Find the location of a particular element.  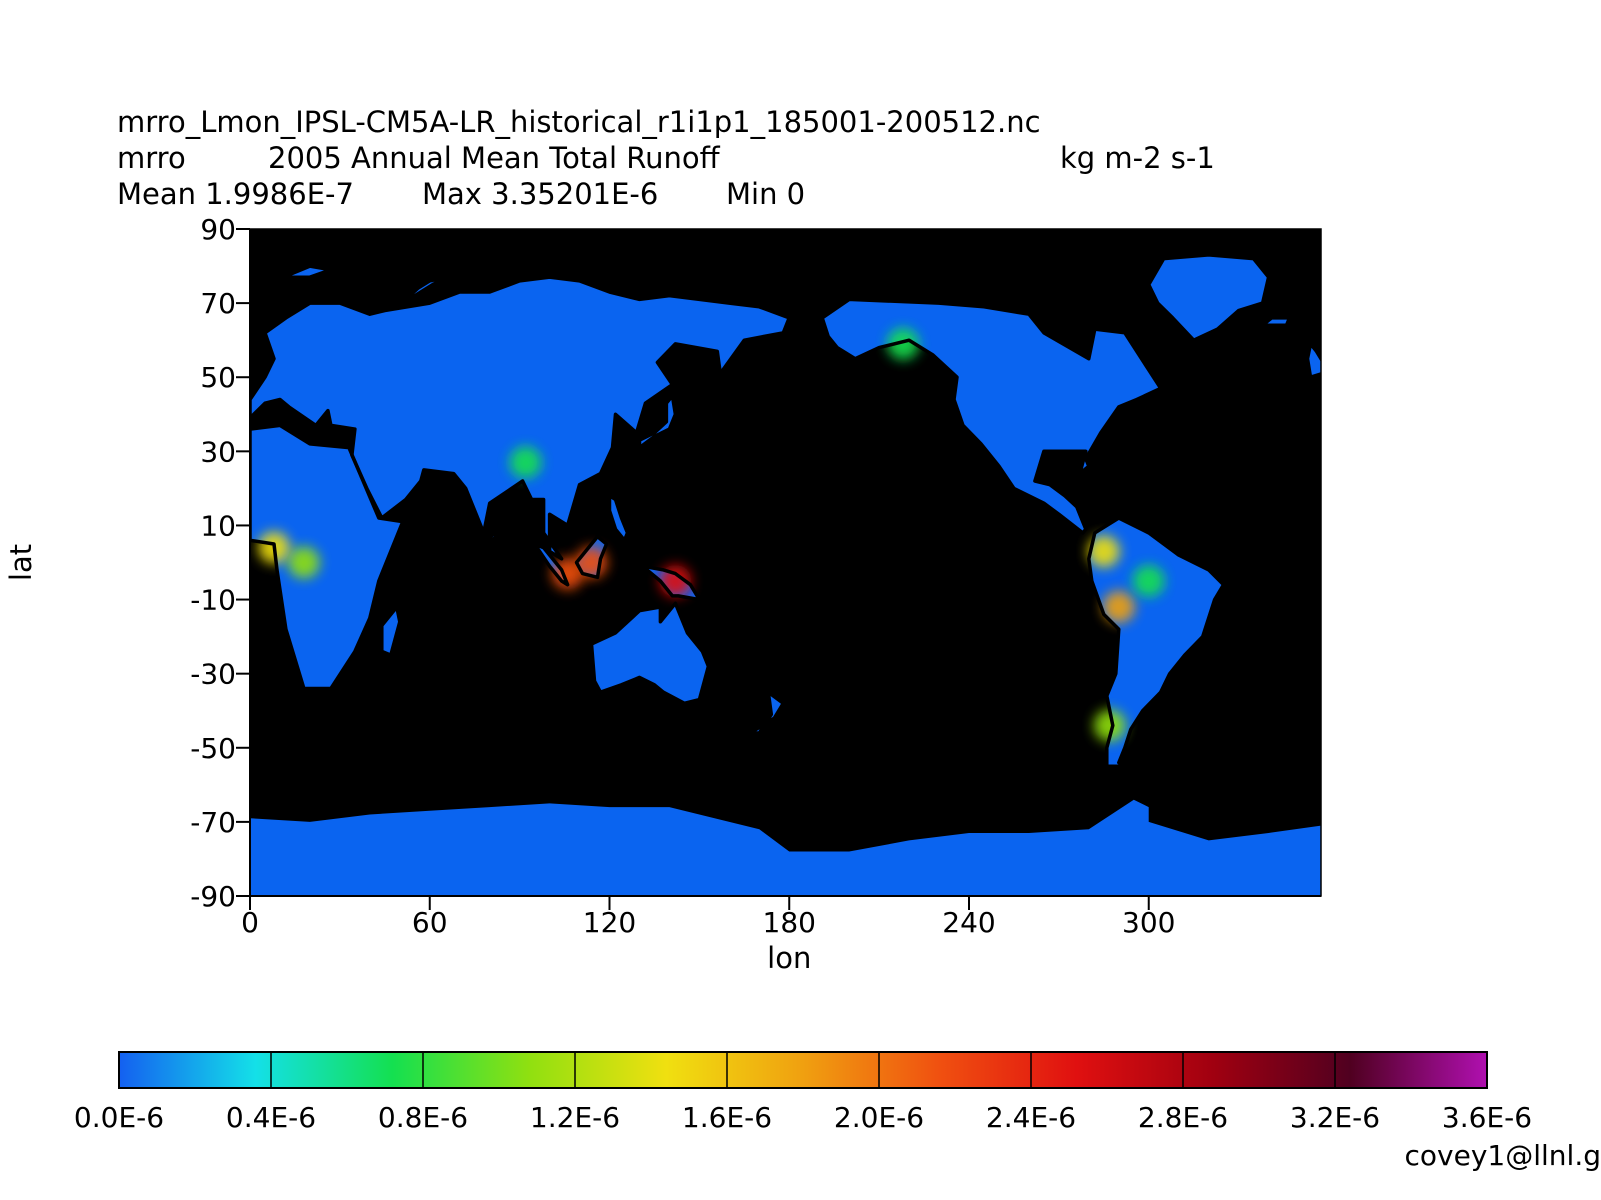

author-credit: covey1@llnl.g is located at coordinates (1502, 1155).